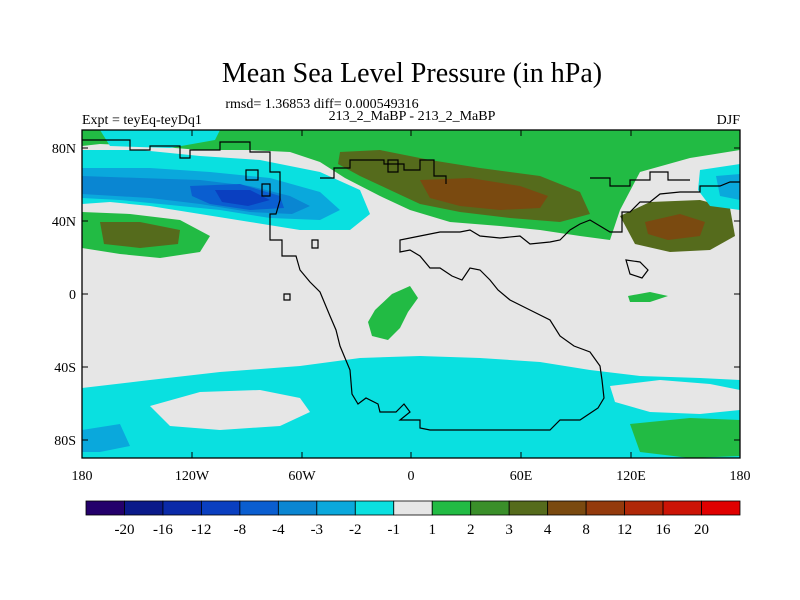 This screenshot has width=800, height=600. I want to click on colorbar-label: 4, so click(548, 530).